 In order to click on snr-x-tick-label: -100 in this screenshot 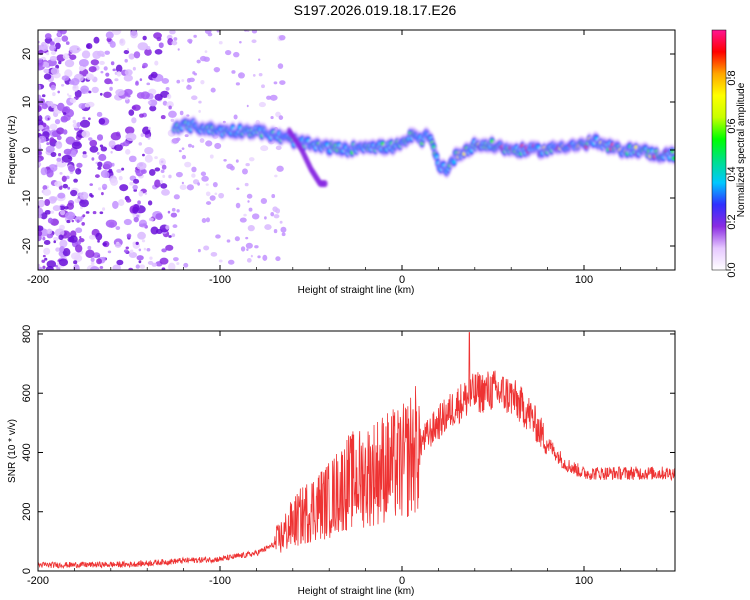, I will do `click(220, 581)`.